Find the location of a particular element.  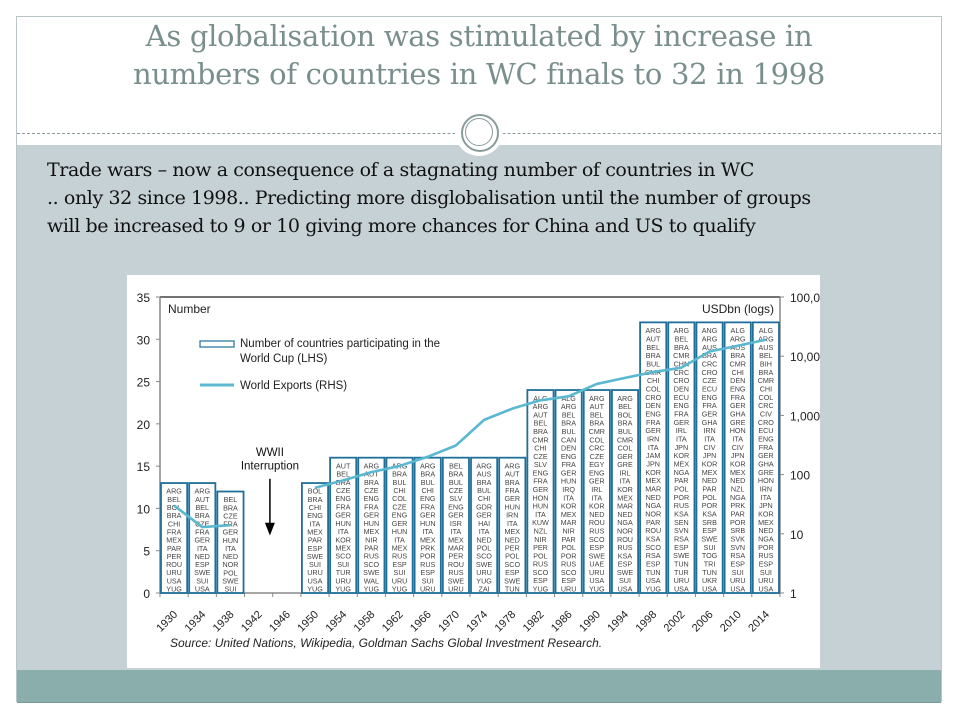

x-tick-label: 1994 is located at coordinates (618, 622).